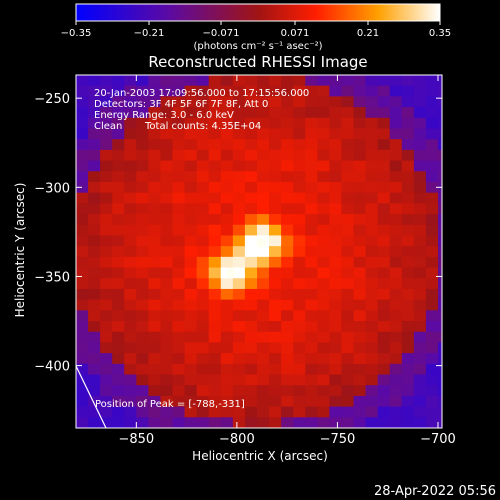  I want to click on annotation-energy-range: Energy Range: 3.0 - 6.0 keV, so click(164, 115).